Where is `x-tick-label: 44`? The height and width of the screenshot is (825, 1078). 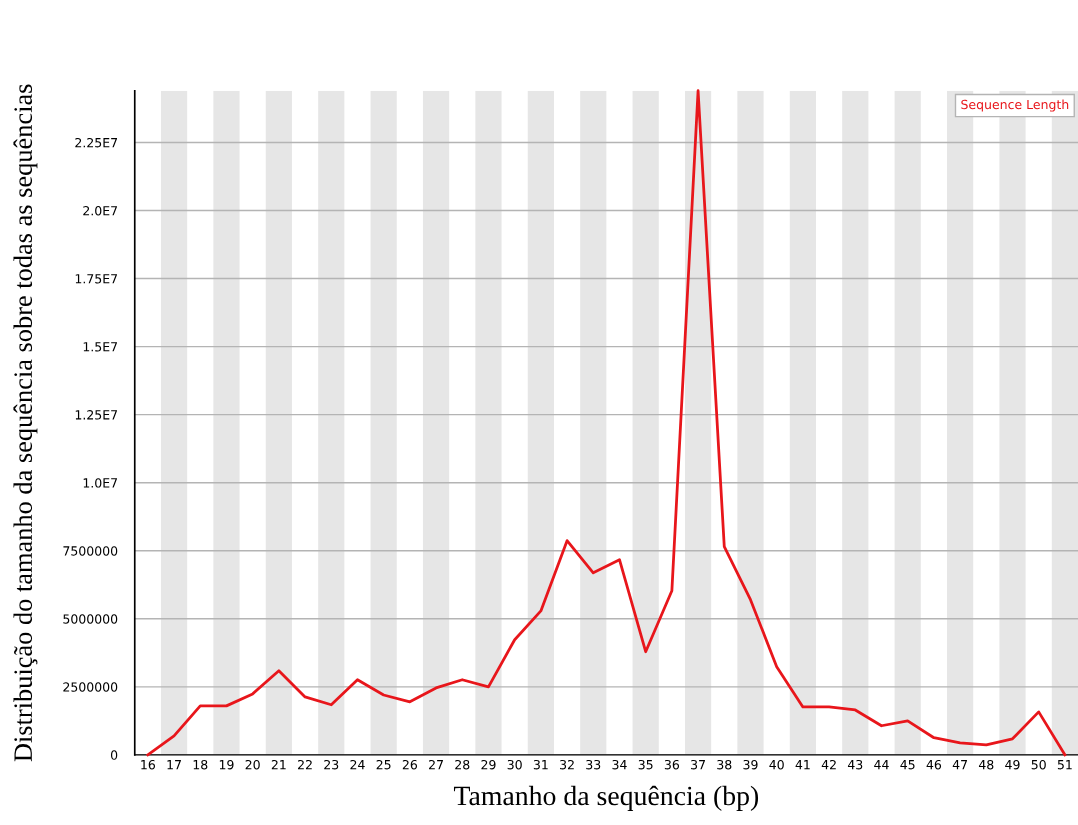
x-tick-label: 44 is located at coordinates (881, 765).